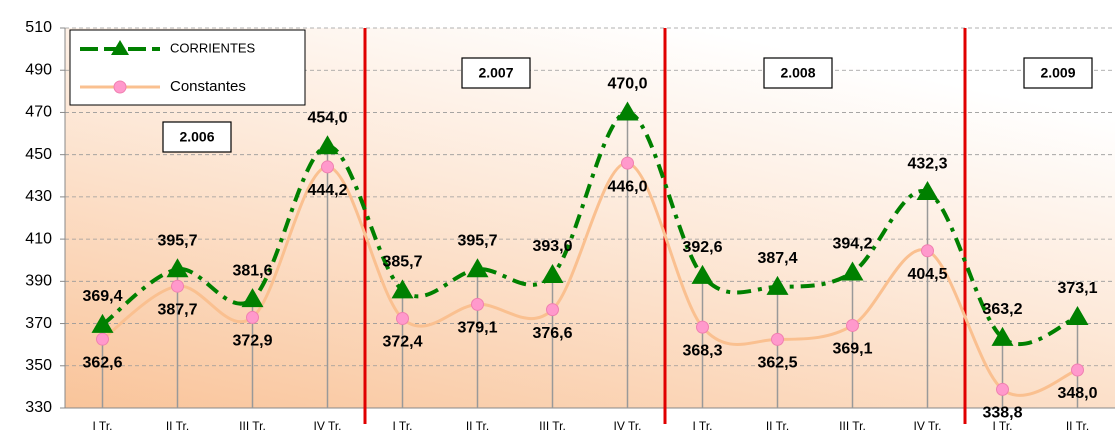 The width and height of the screenshot is (1115, 441). Describe the element at coordinates (627, 186) in the screenshot. I see `value-label: 446,0` at that location.